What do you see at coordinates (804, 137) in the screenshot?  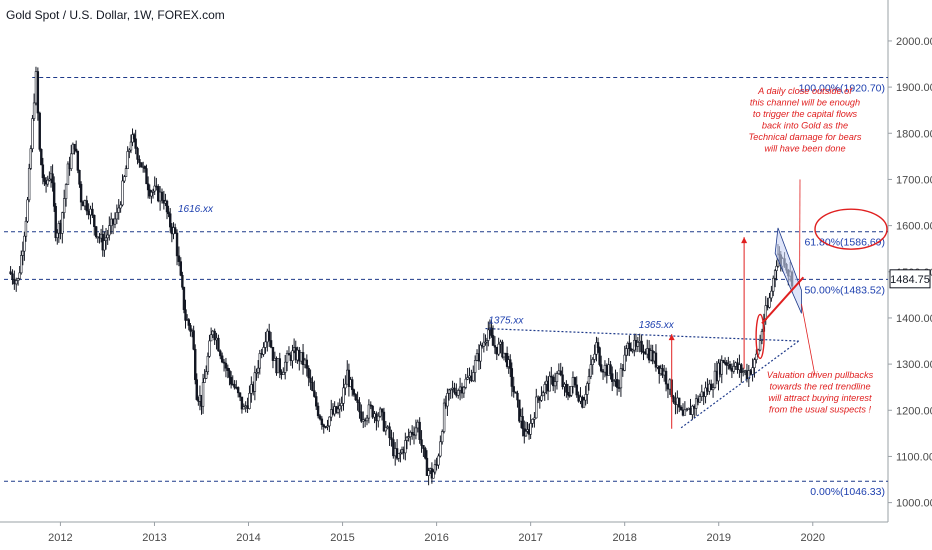 I see `annotation-text-top: Technical damage for bears` at bounding box center [804, 137].